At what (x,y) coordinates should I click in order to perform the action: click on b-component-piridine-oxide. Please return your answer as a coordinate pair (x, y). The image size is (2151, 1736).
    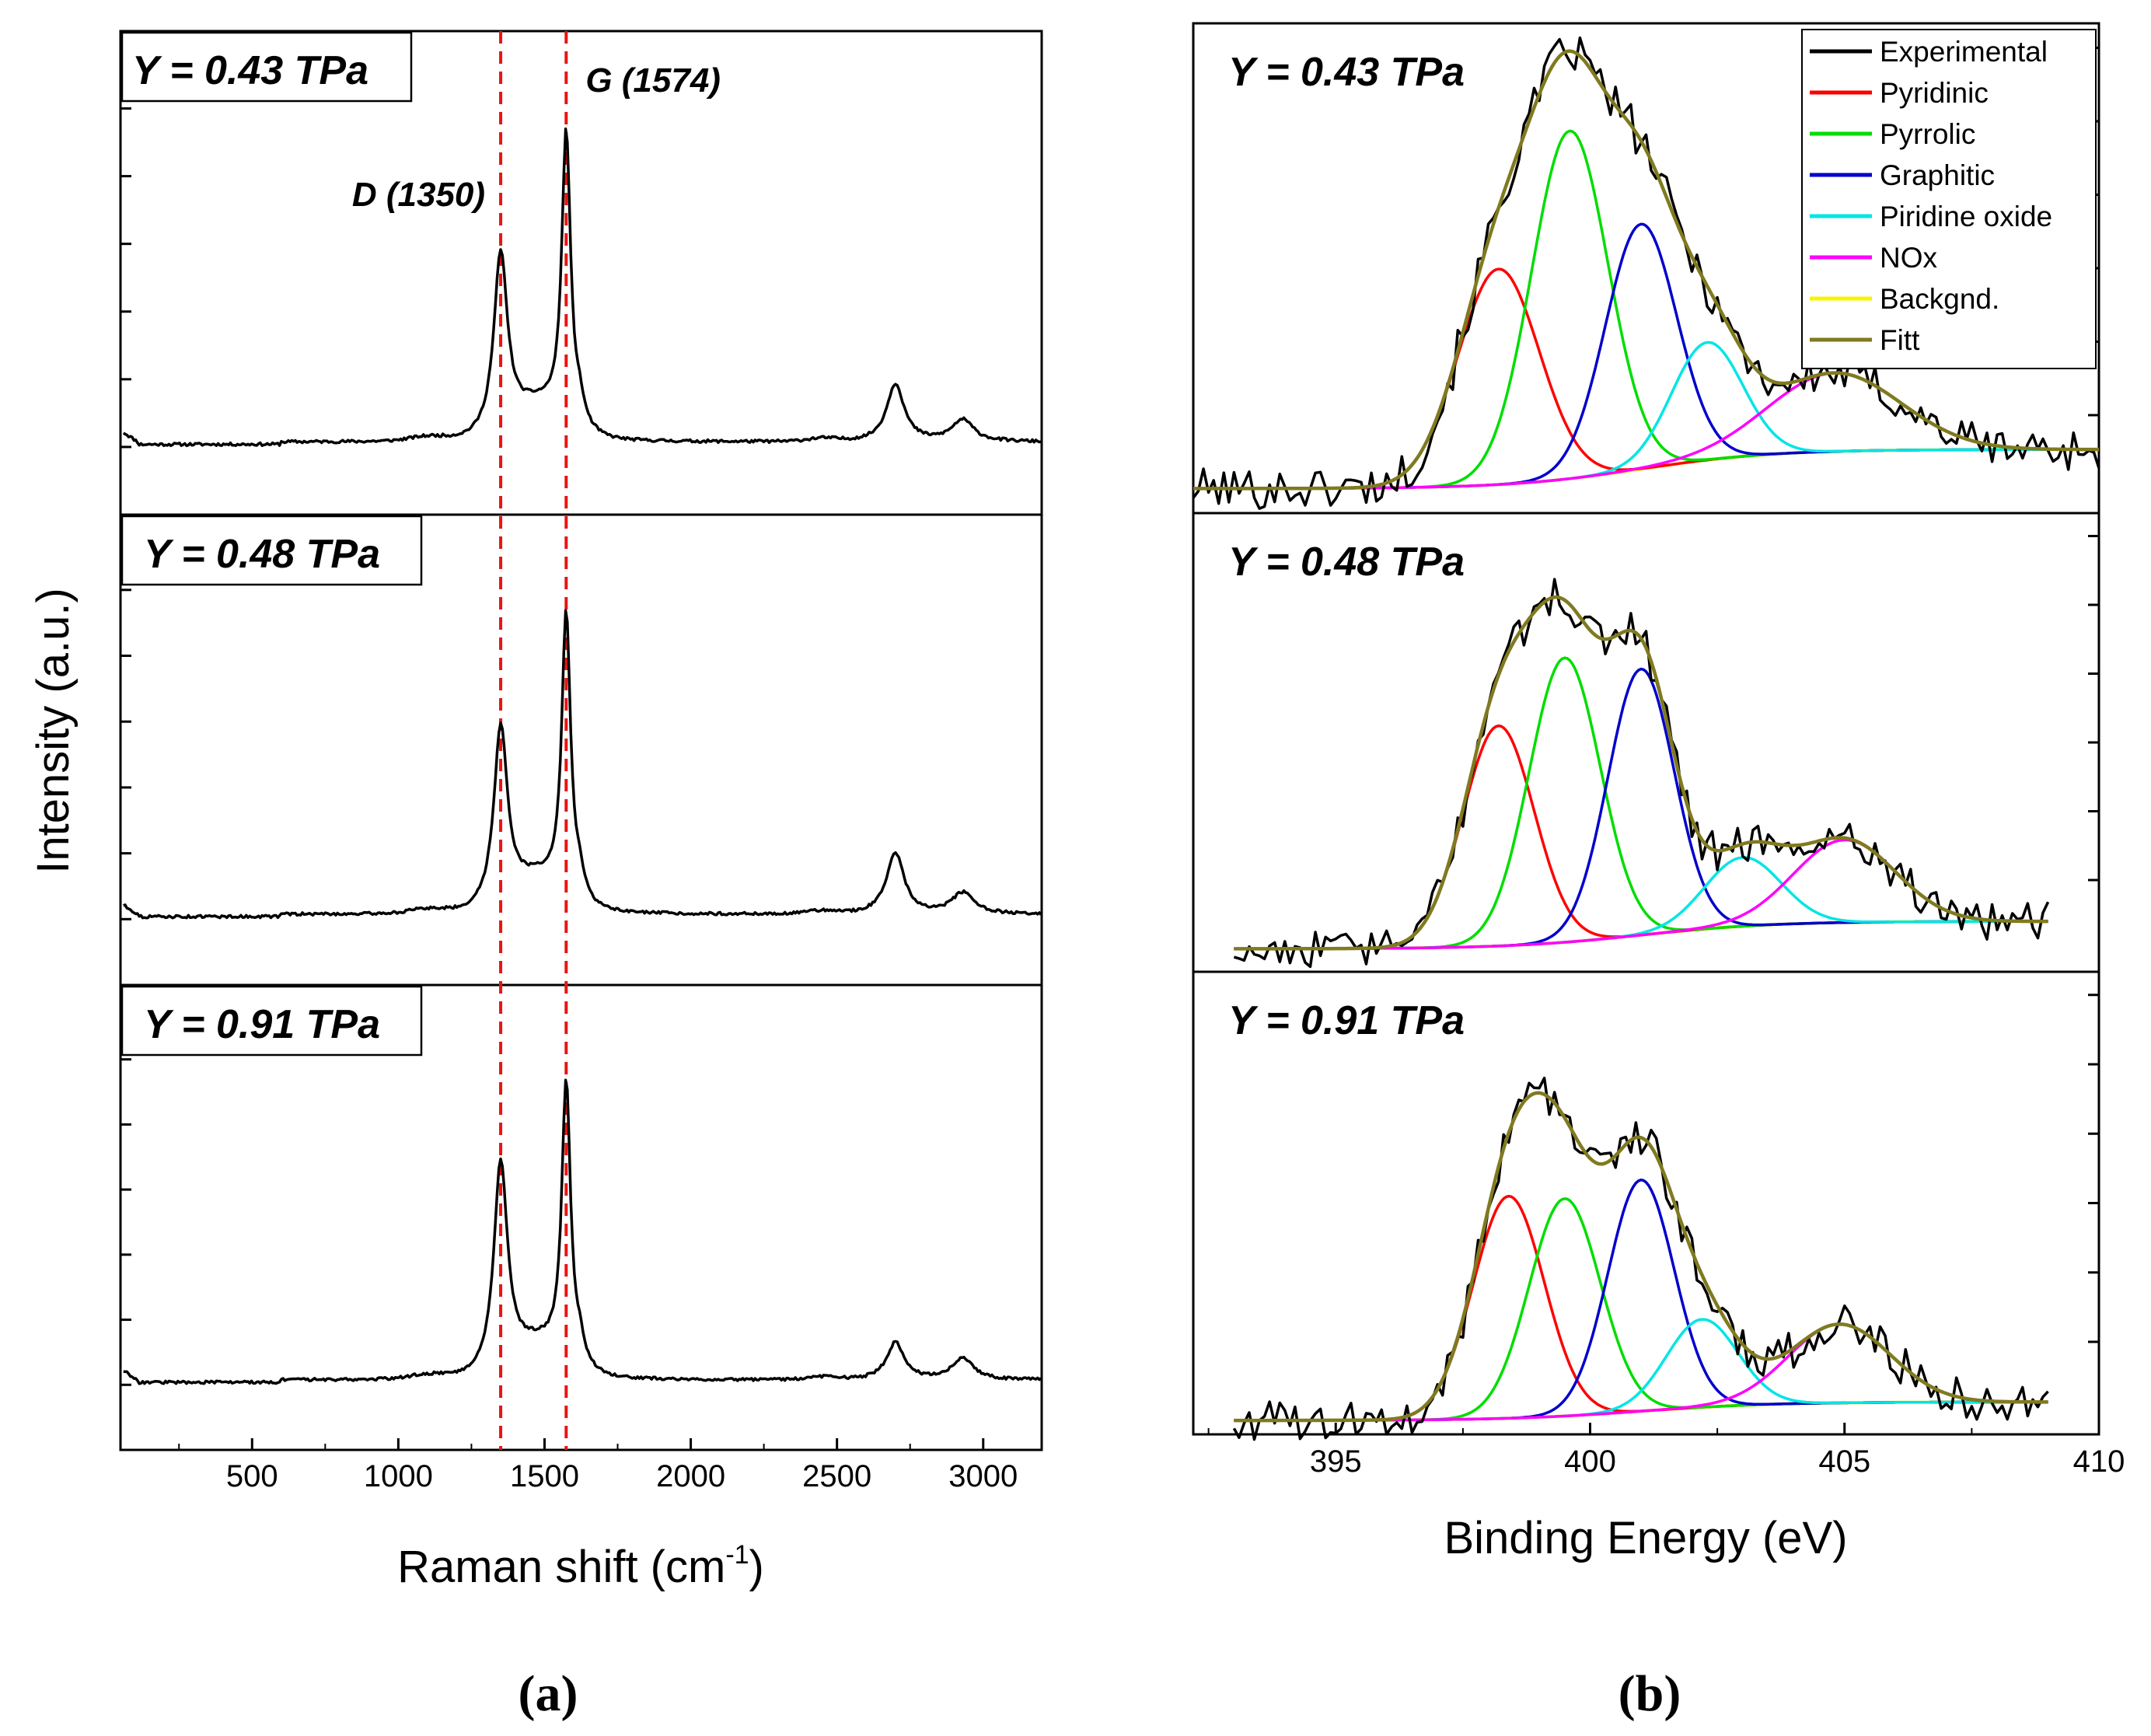
    Looking at the image, I should click on (1641, 1370).